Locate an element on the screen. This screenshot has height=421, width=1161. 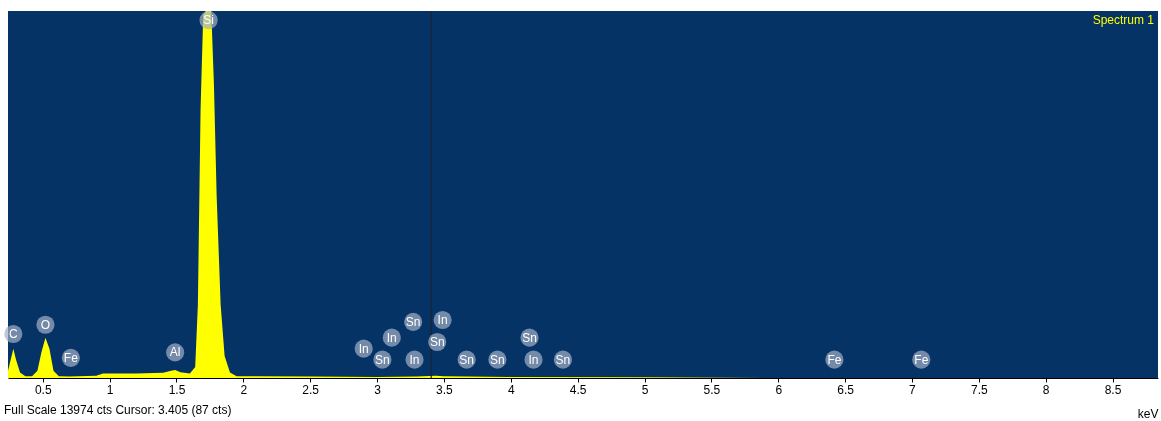
x-tick-label: 3 is located at coordinates (378, 389).